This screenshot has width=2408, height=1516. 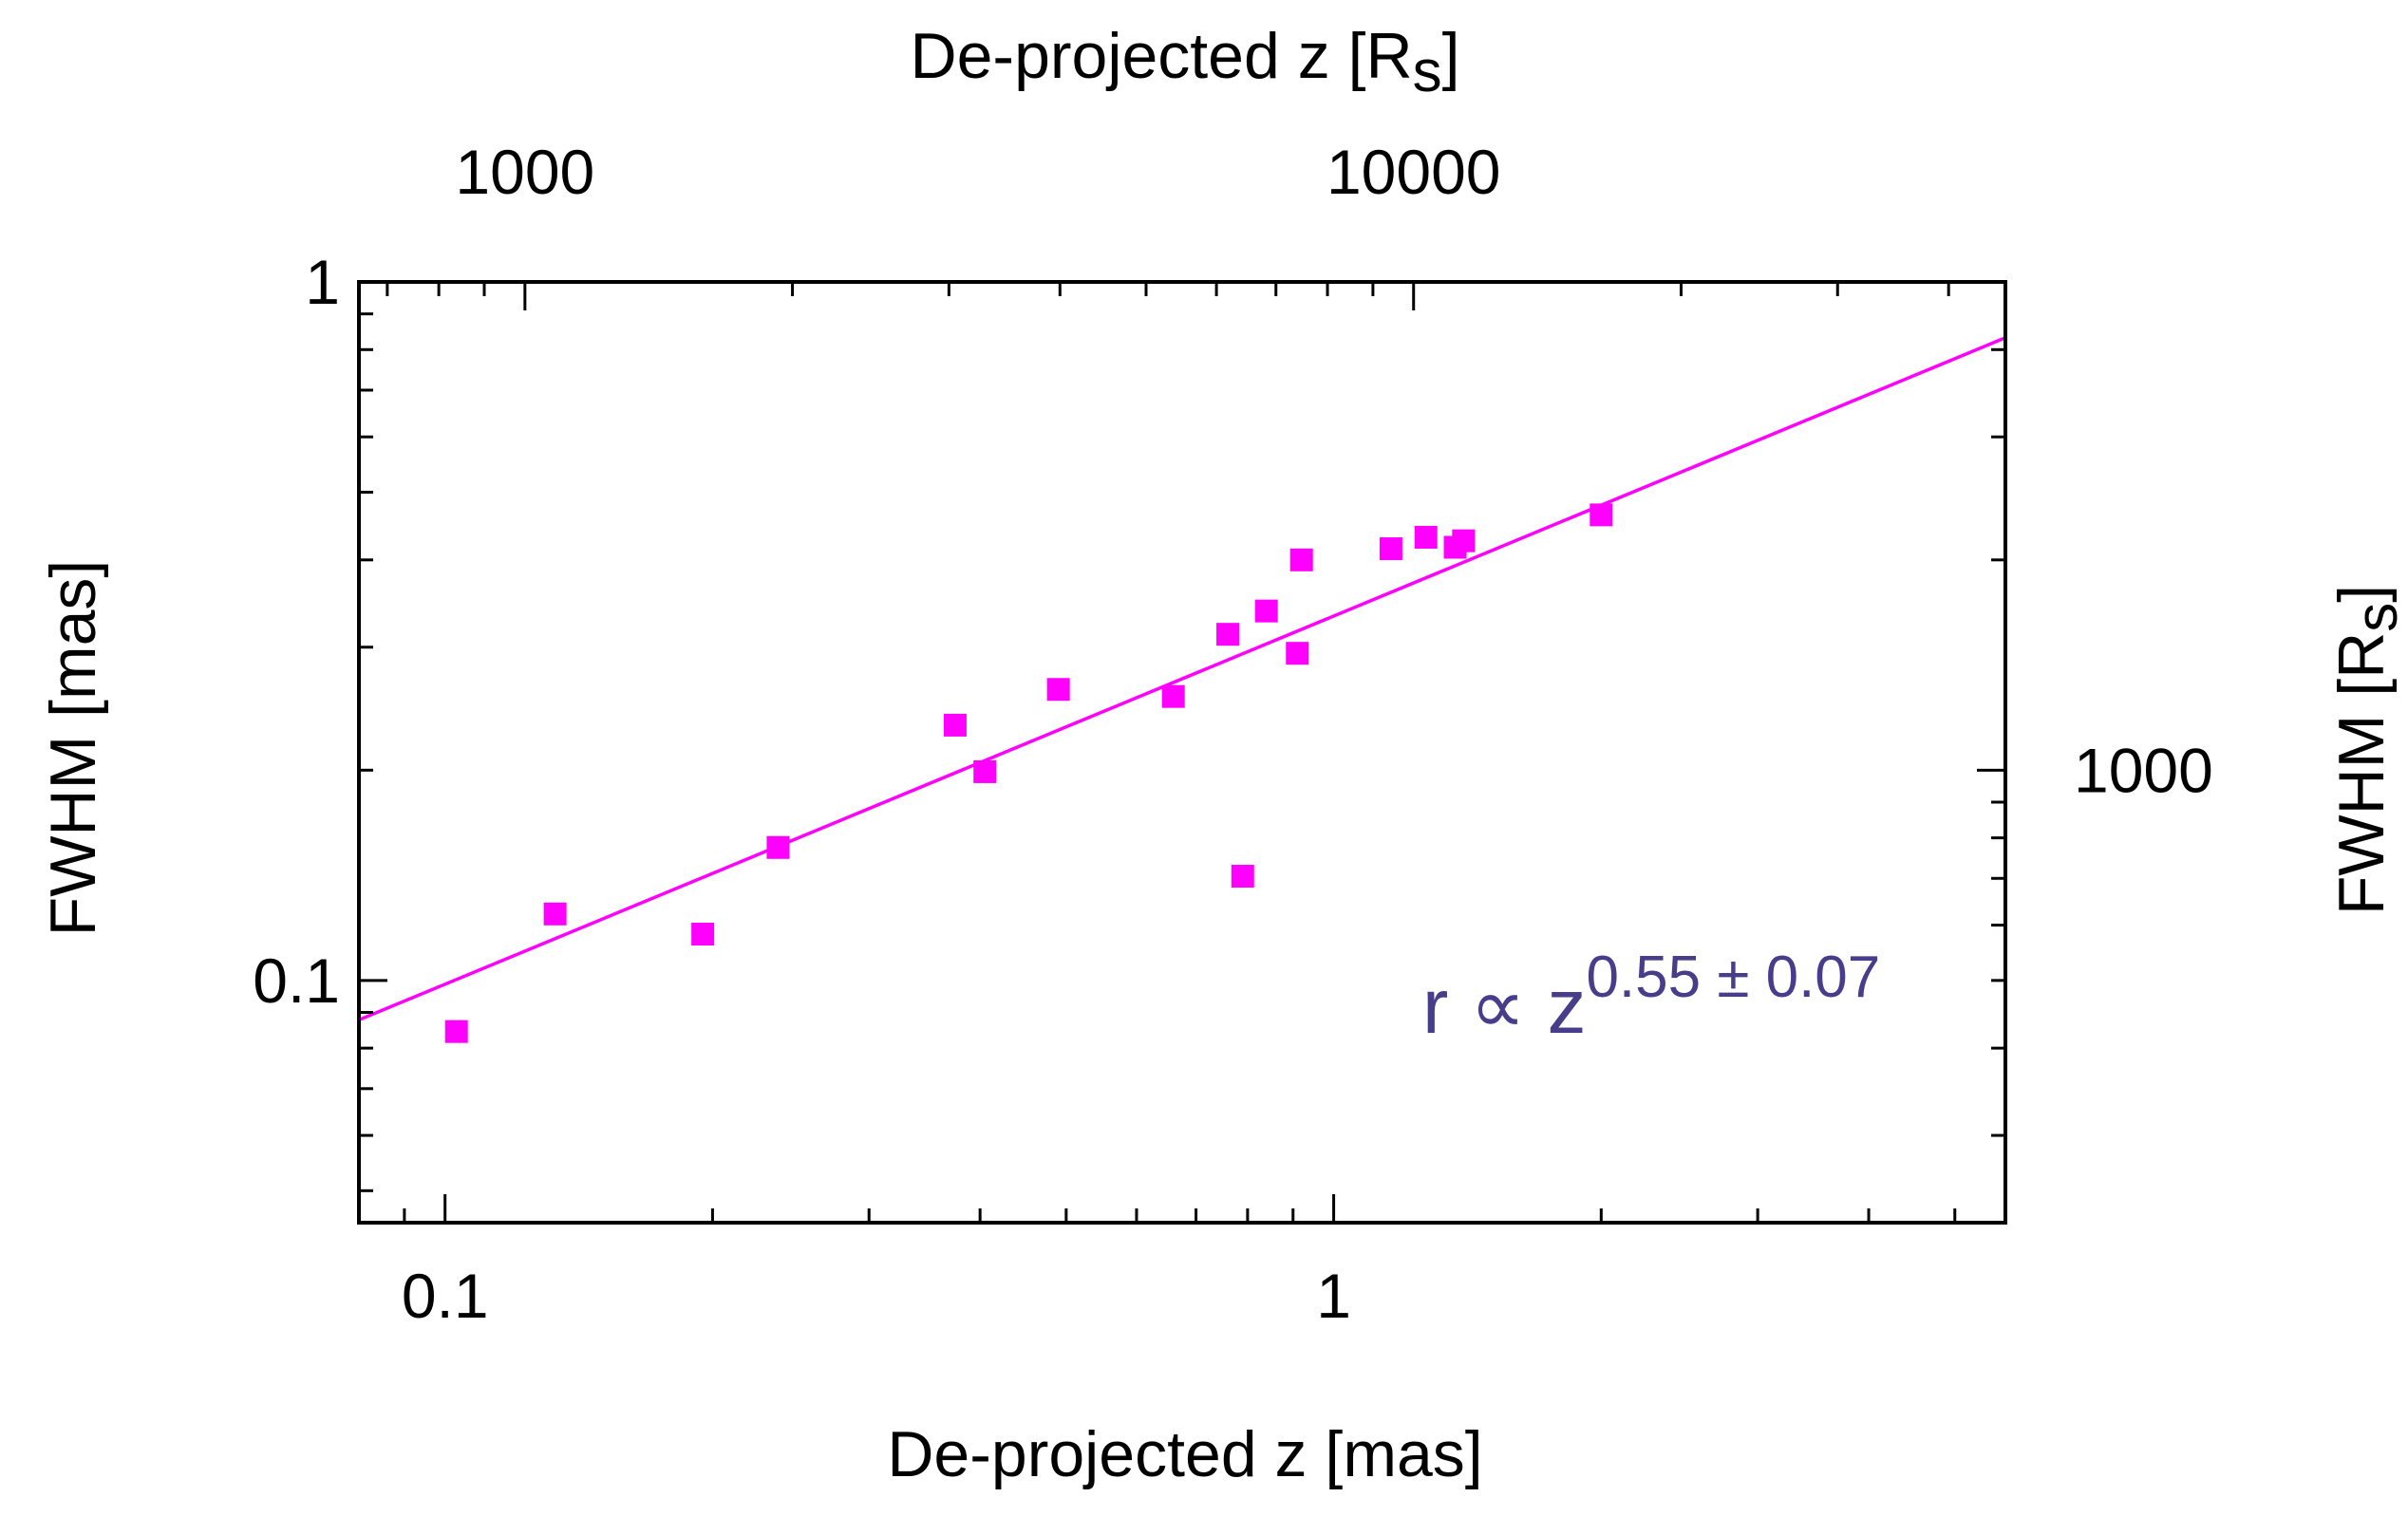 I want to click on y2-tick-label: 1000, so click(x=2143, y=770).